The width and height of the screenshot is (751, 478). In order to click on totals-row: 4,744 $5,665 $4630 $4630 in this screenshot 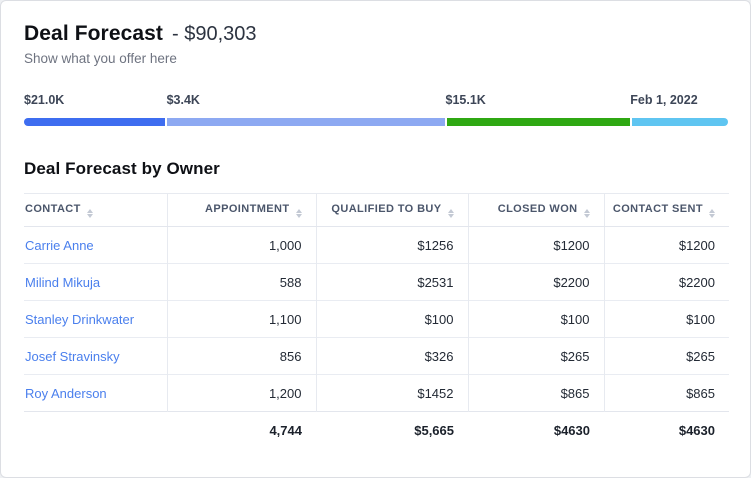, I will do `click(376, 430)`.